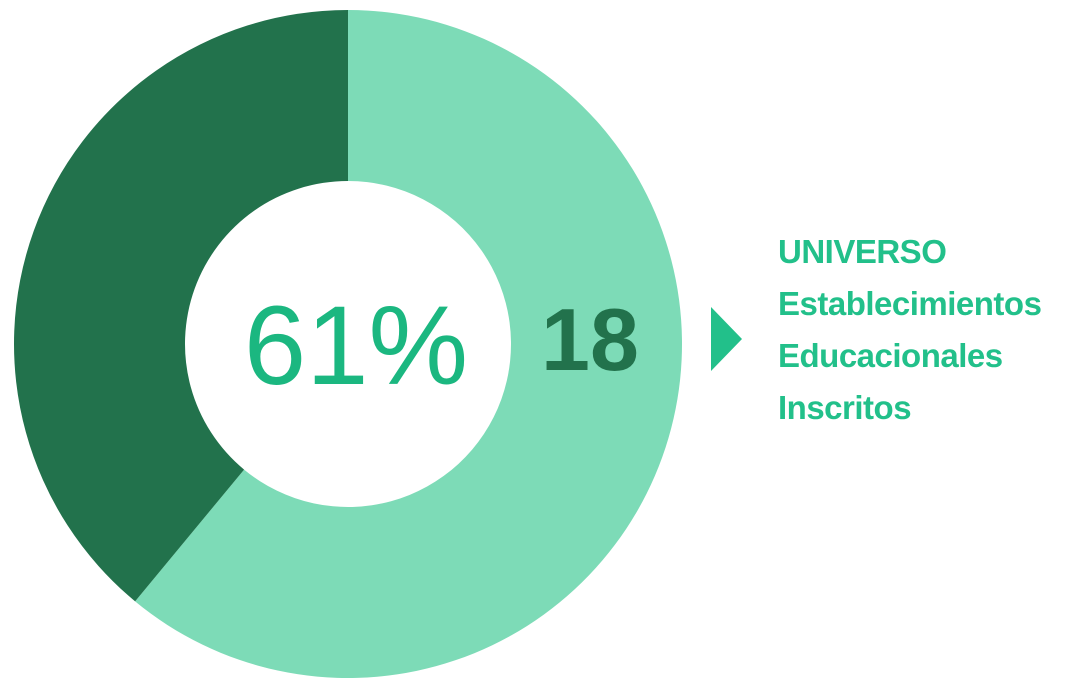  Describe the element at coordinates (356, 345) in the screenshot. I see `center-percentage-label: 61%` at that location.